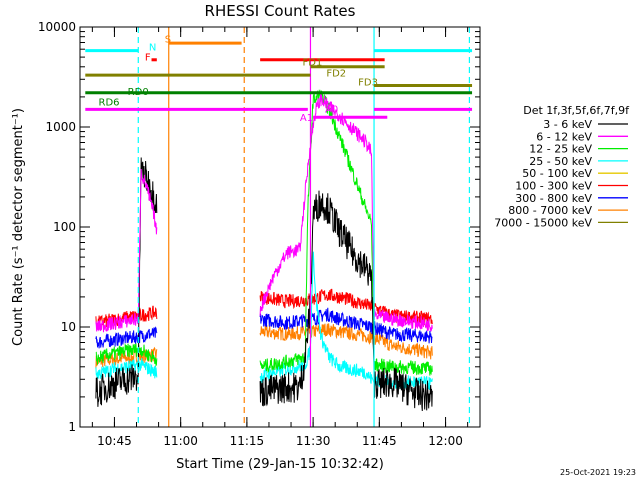 The width and height of the screenshot is (640, 480). Describe the element at coordinates (543, 222) in the screenshot. I see `legend-entry-label-8: 7000 - 15000 keV` at that location.